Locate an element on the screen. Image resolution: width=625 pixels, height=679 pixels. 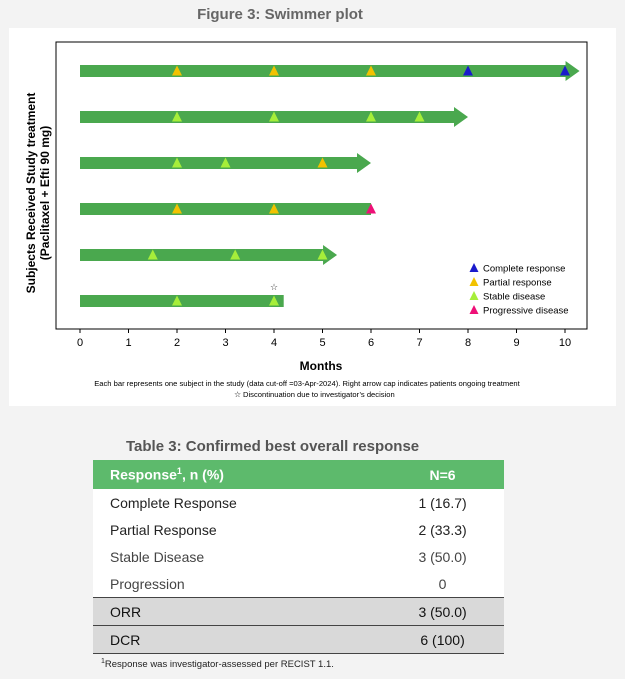
table-row-stable: Stable Disease 3 (50.0) is located at coordinates (298, 556).